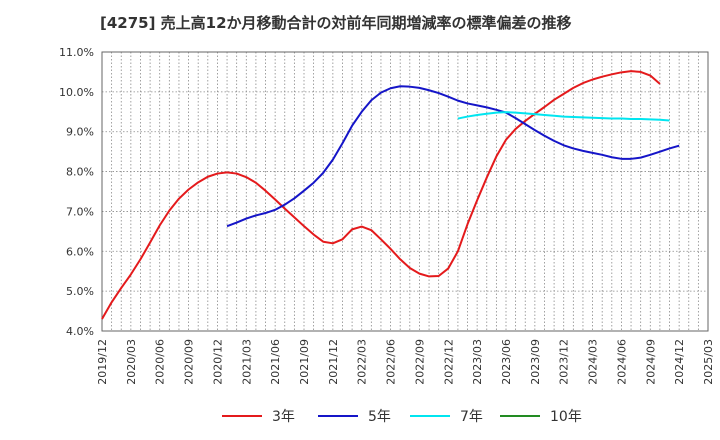 The height and width of the screenshot is (440, 720). I want to click on y-tick-label: 5.0%, so click(80, 291).